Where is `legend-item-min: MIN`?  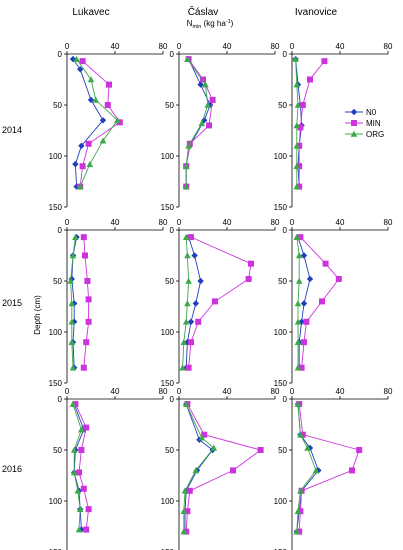 legend-item-min: MIN is located at coordinates (363, 123).